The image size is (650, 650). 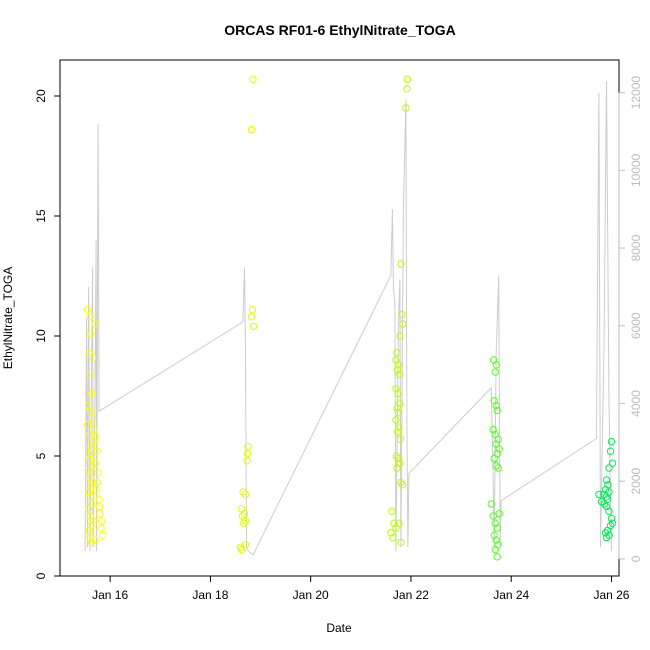 What do you see at coordinates (636, 325) in the screenshot?
I see `y2-tick-label: 6000` at bounding box center [636, 325].